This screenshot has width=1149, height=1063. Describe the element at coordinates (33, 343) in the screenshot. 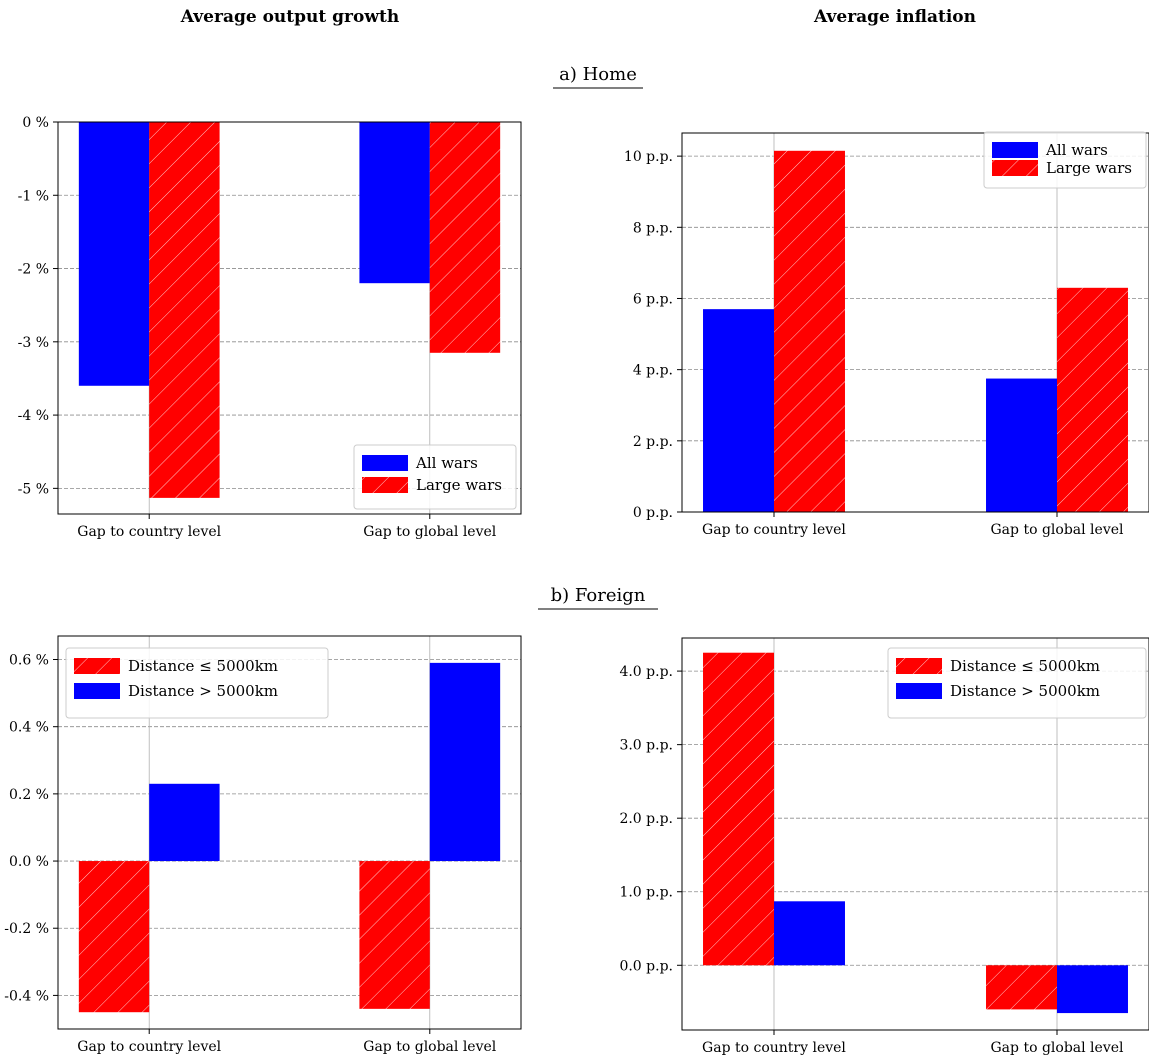

I see `y-tick-label: -3 %` at that location.